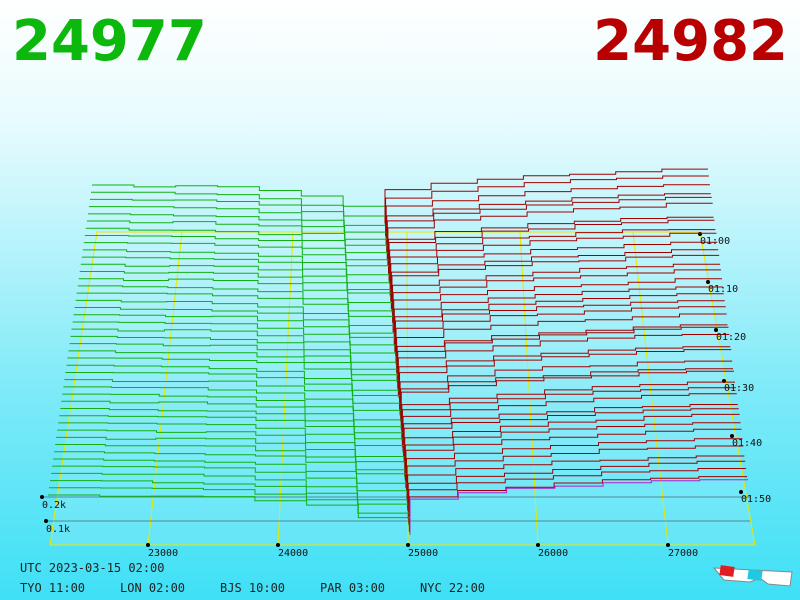 The width and height of the screenshot is (800, 600). What do you see at coordinates (747, 443) in the screenshot?
I see `time-label: 01:40` at bounding box center [747, 443].